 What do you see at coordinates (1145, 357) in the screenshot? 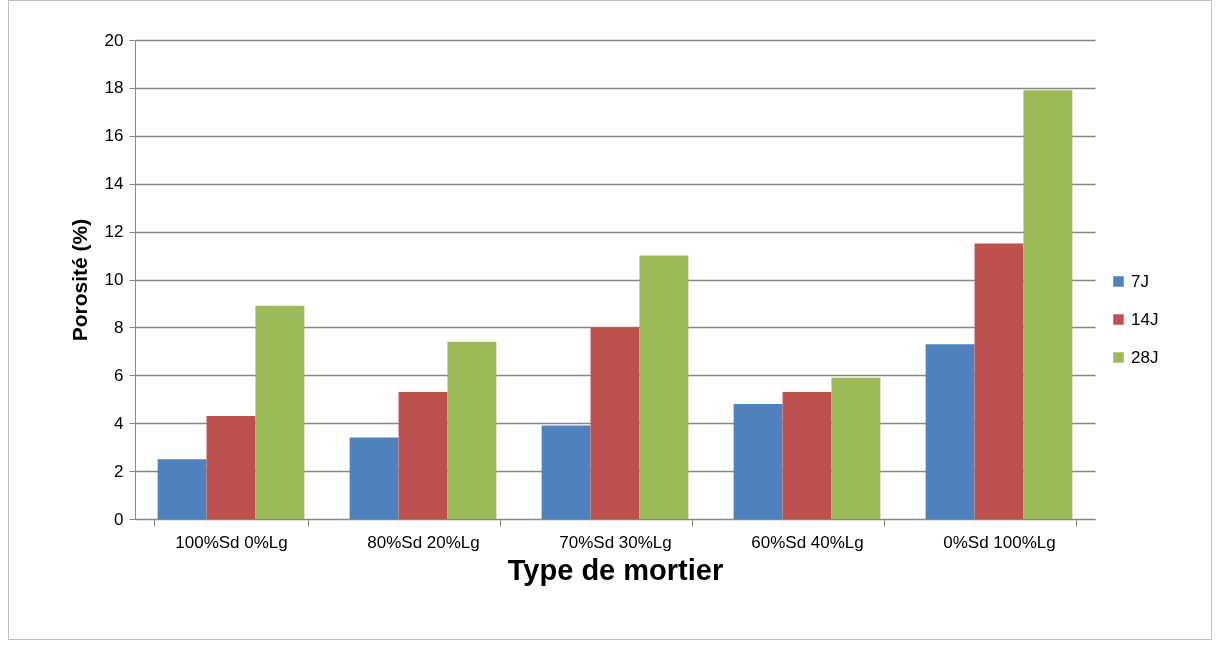
I see `legend-label: 28J` at bounding box center [1145, 357].